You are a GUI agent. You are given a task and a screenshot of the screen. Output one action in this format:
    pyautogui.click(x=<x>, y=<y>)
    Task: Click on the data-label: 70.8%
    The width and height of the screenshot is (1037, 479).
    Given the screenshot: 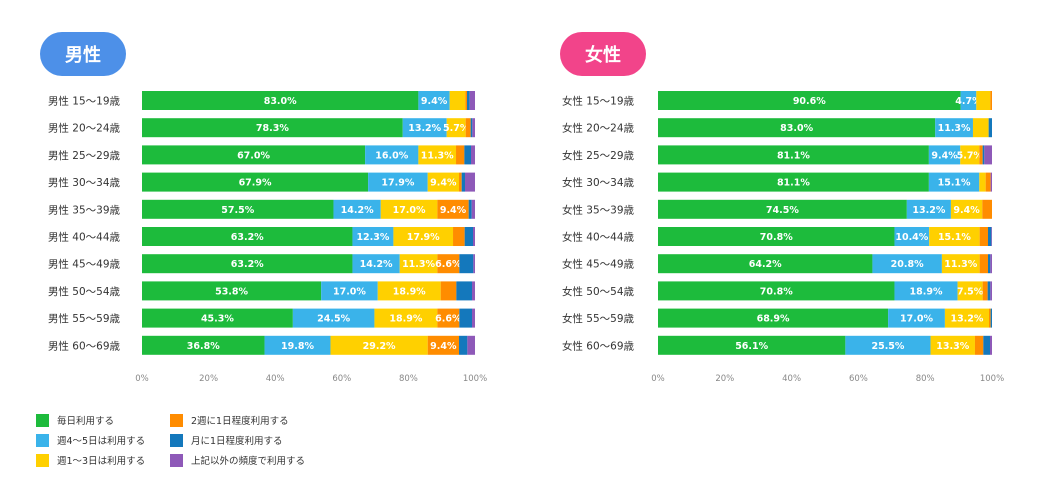 What is the action you would take?
    pyautogui.click(x=776, y=291)
    